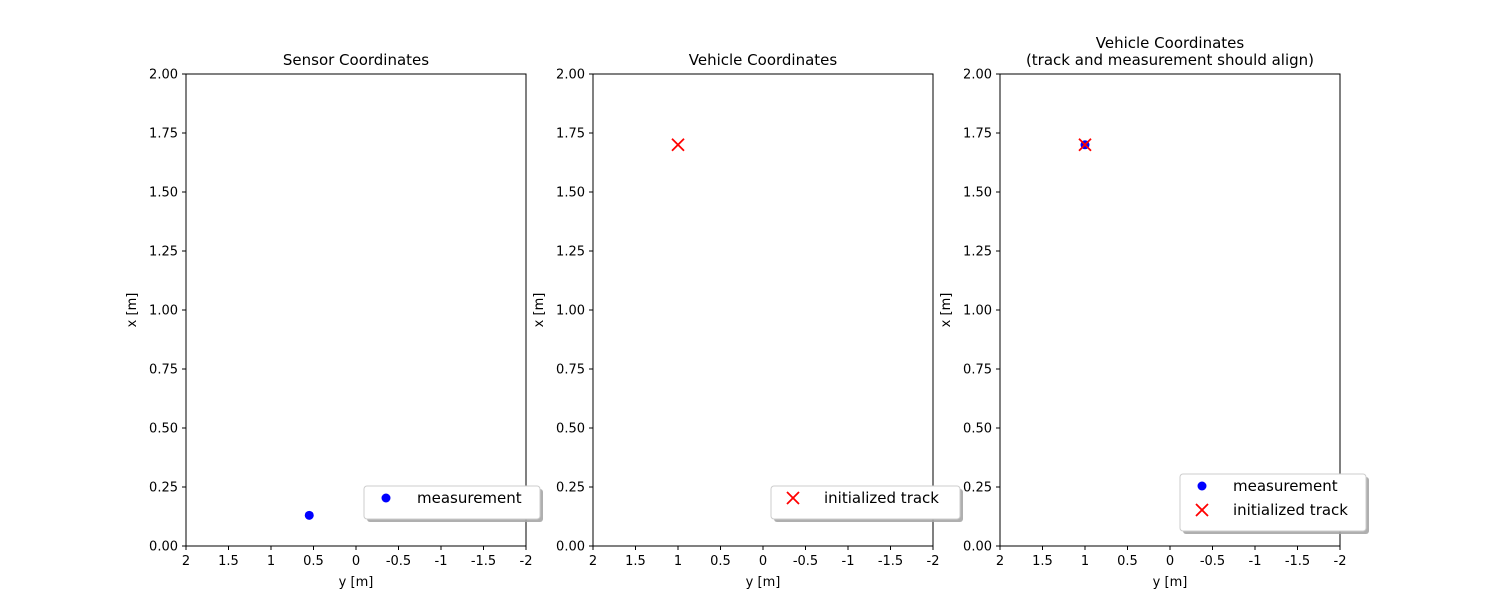 Image resolution: width=1489 pixels, height=613 pixels. Describe the element at coordinates (1170, 60) in the screenshot. I see `chart-title: (track and measurement should align)` at that location.